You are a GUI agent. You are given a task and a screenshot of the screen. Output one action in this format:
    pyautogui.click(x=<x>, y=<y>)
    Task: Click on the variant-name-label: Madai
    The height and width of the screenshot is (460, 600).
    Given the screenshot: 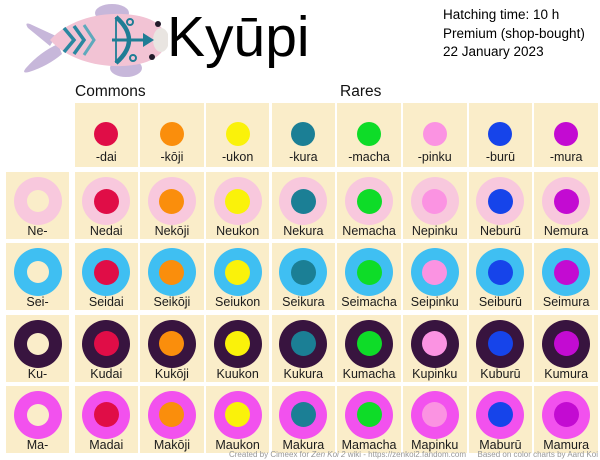 What is the action you would take?
    pyautogui.click(x=106, y=444)
    